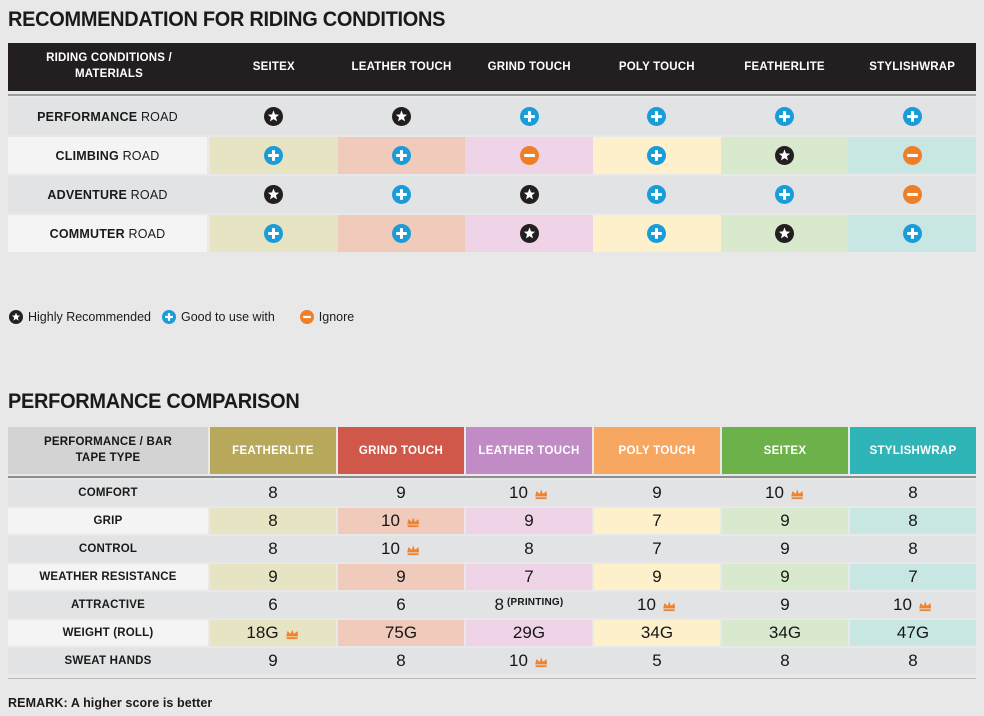  I want to click on performance-cell: 75G, so click(401, 633).